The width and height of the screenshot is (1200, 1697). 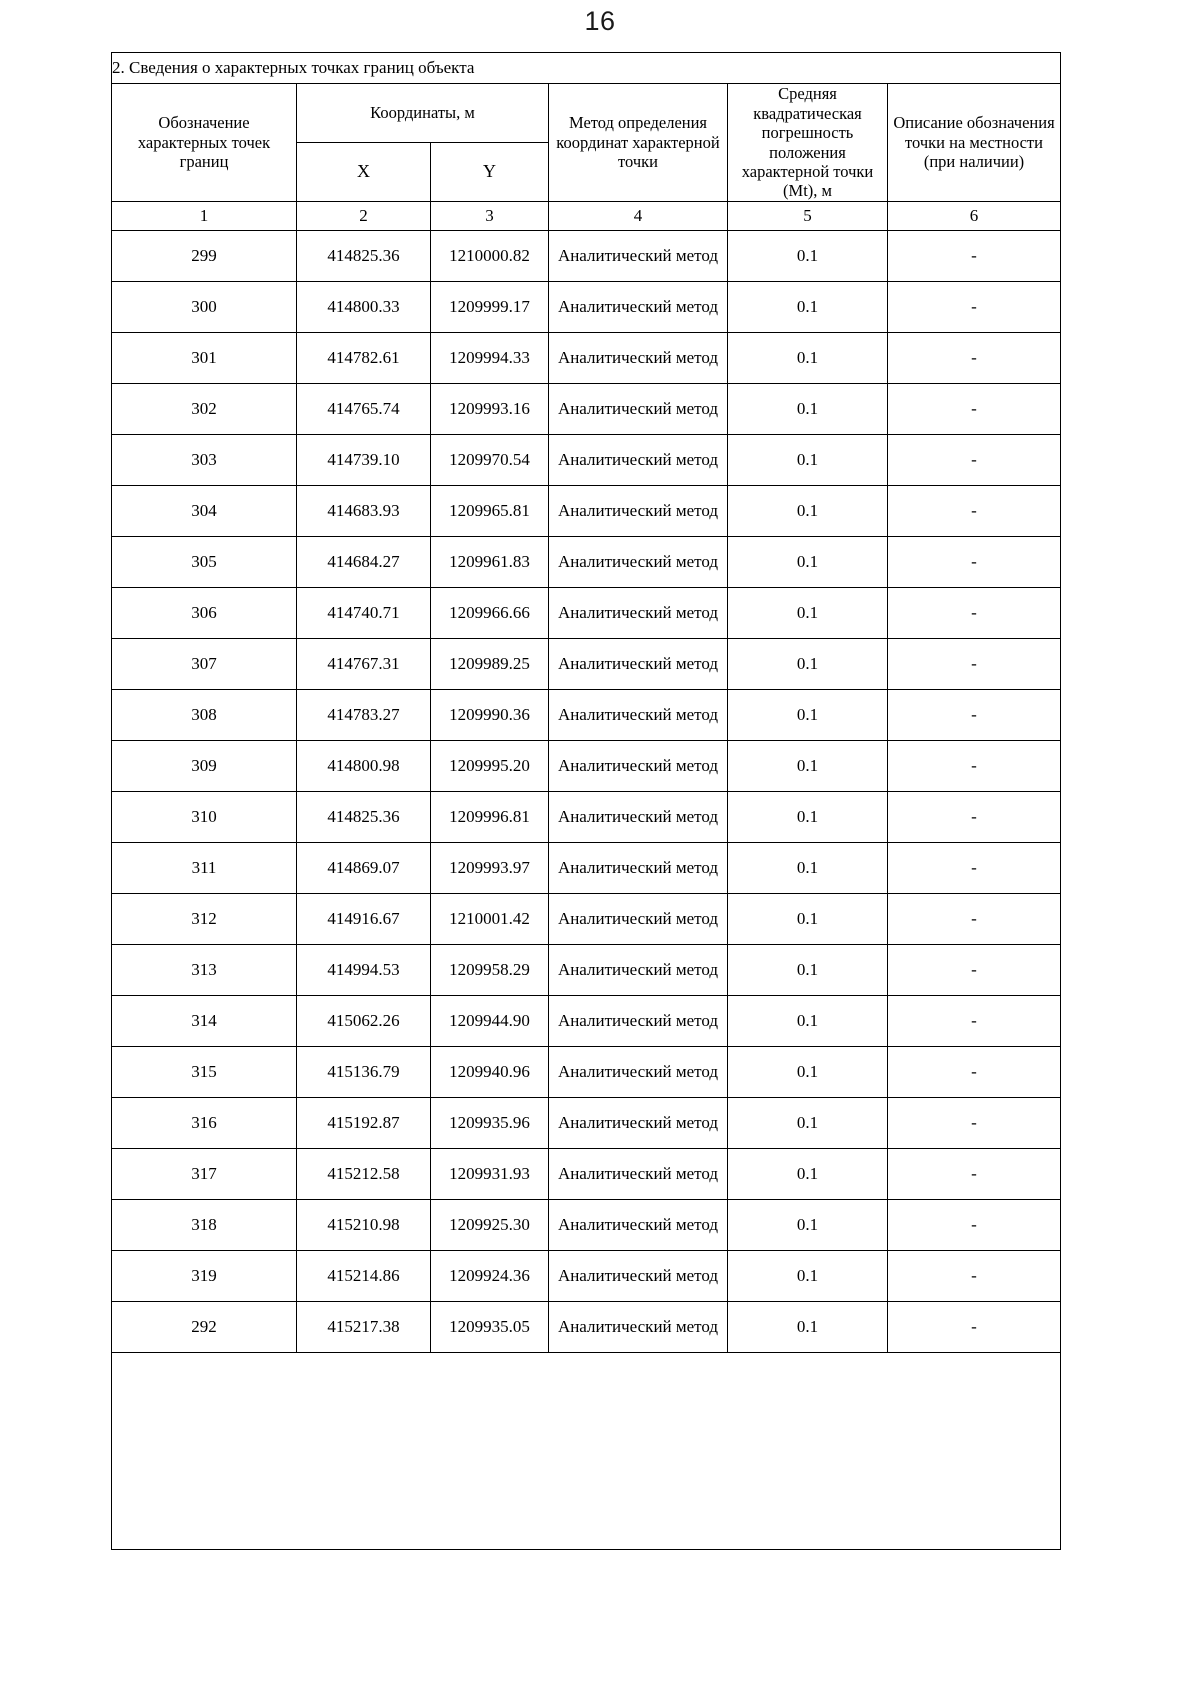 What do you see at coordinates (204, 613) in the screenshot?
I see `cell-number: 306` at bounding box center [204, 613].